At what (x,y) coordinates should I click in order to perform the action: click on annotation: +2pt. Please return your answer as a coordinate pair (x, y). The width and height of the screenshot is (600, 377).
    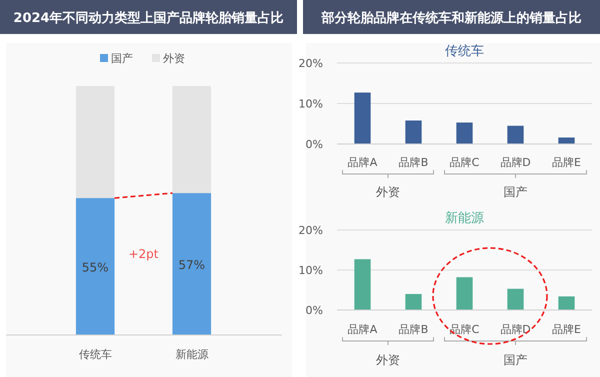
    Looking at the image, I should click on (143, 254).